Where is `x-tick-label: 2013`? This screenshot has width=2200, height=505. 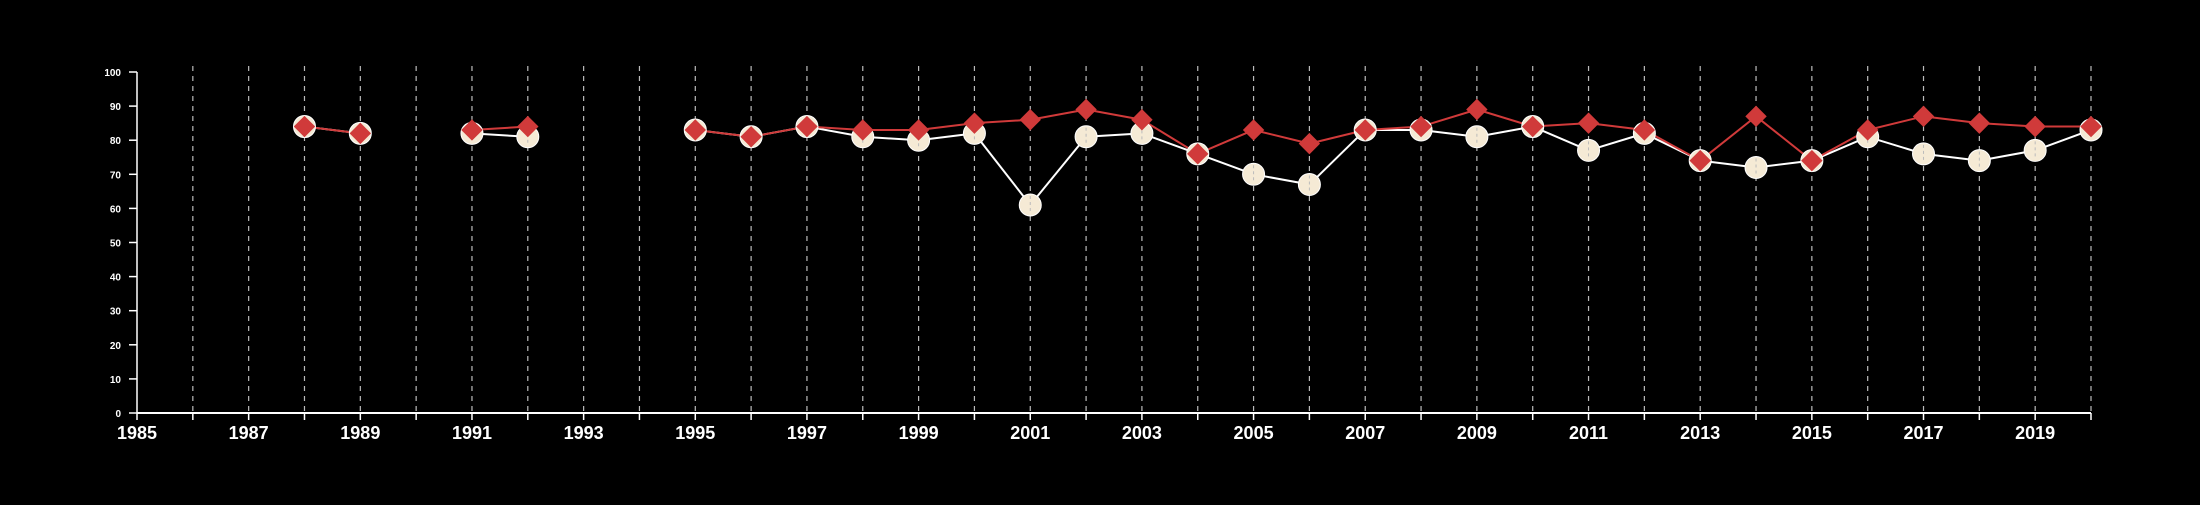
x-tick-label: 2013 is located at coordinates (1700, 433).